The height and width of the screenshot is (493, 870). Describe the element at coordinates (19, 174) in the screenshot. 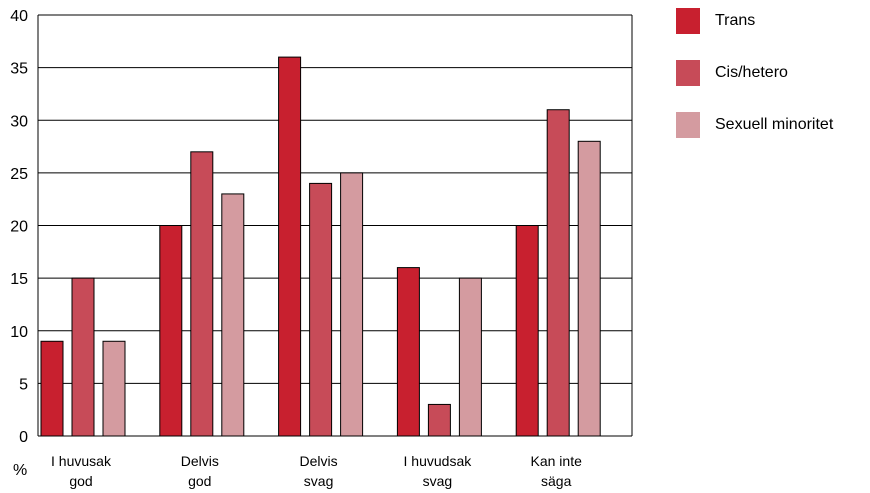

I see `y-tick-label: 25` at that location.